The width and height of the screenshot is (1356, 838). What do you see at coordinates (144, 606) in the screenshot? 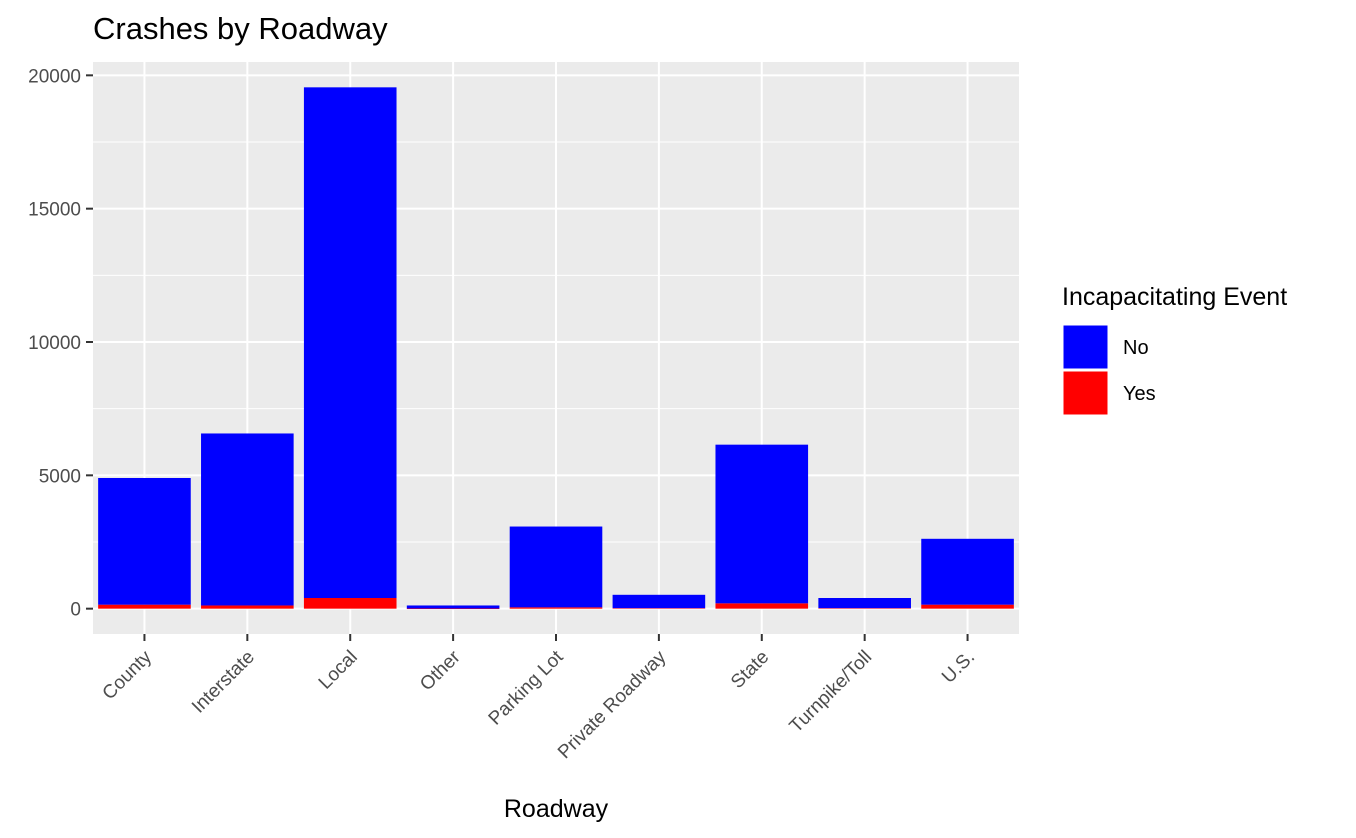
I see `bar-yes-county` at bounding box center [144, 606].